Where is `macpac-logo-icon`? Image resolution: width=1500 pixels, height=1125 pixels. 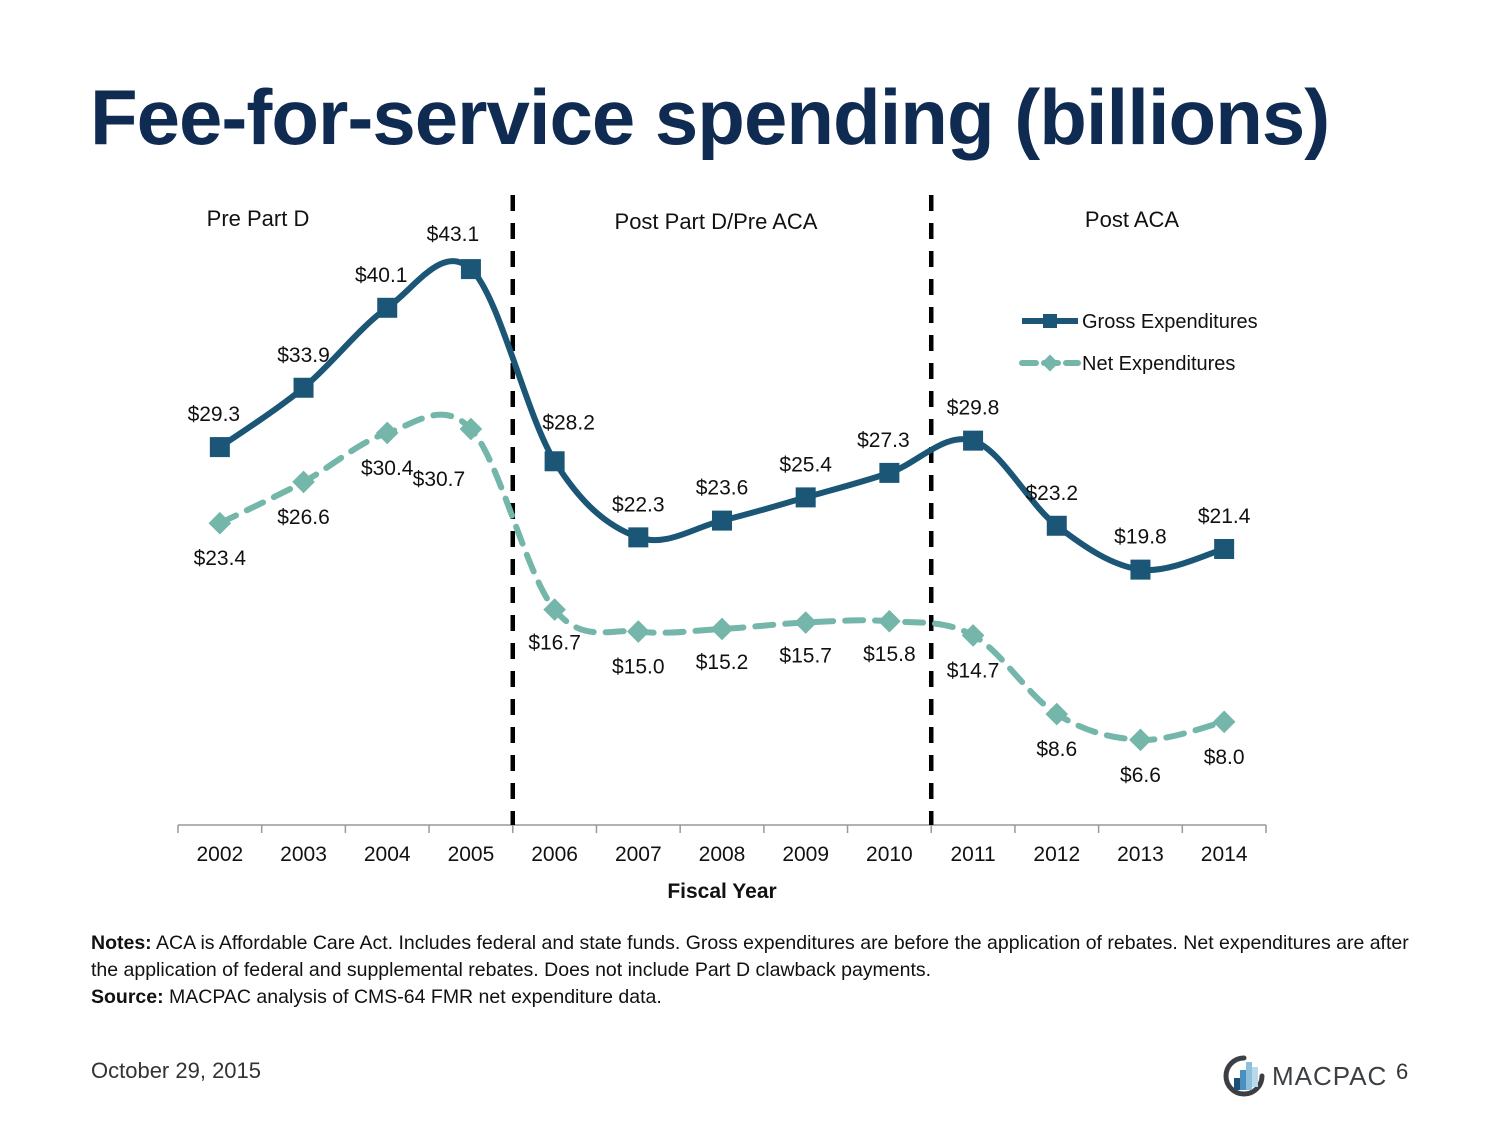 macpac-logo-icon is located at coordinates (1244, 1076).